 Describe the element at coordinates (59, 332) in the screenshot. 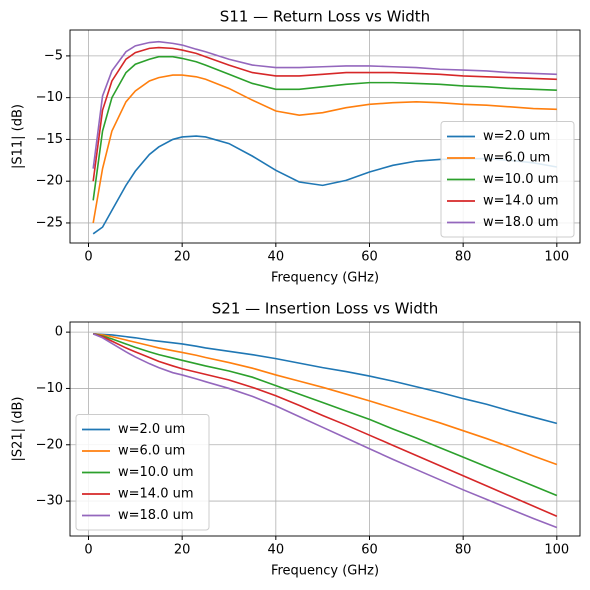

I see `y-tick-label: 0` at that location.